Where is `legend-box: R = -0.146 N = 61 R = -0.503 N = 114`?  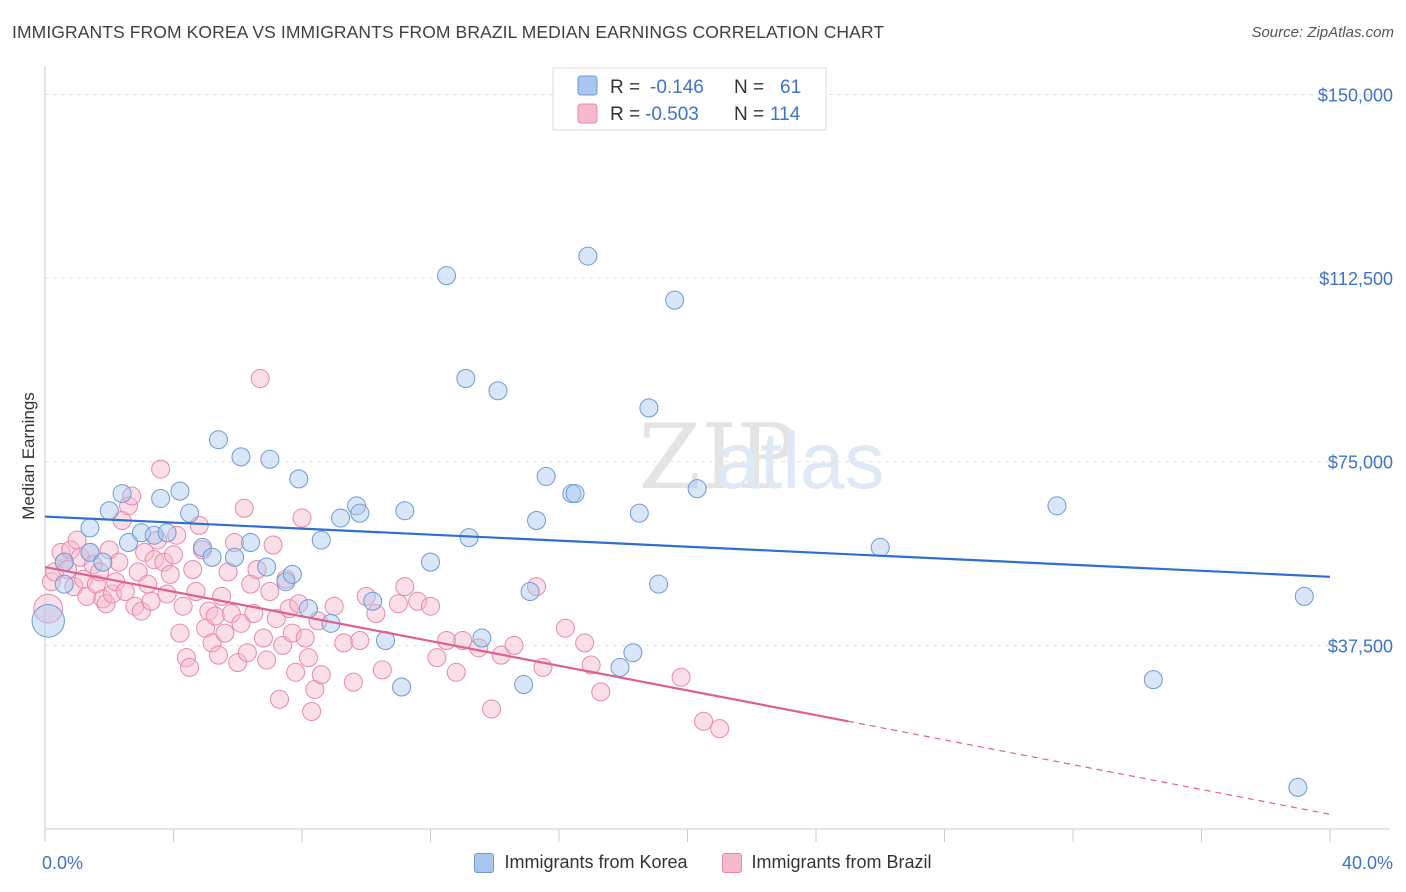
legend-box: R = -0.146 N = 61 R = -0.503 N = 114 is located at coordinates (689, 99).